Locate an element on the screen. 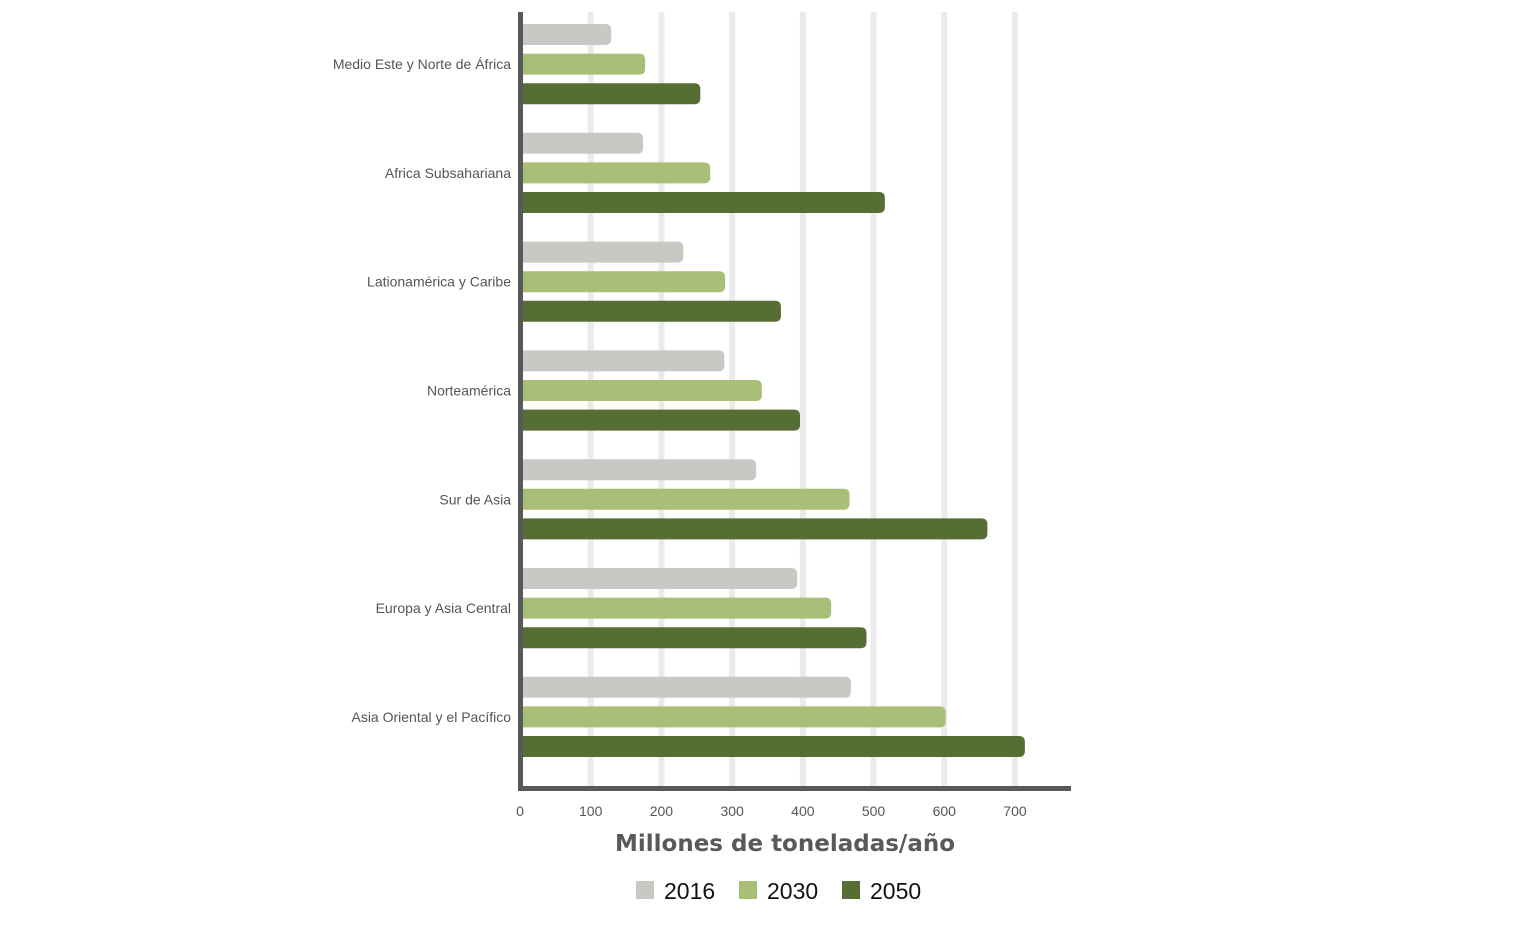  category-label: Sur de Asia is located at coordinates (475, 499).